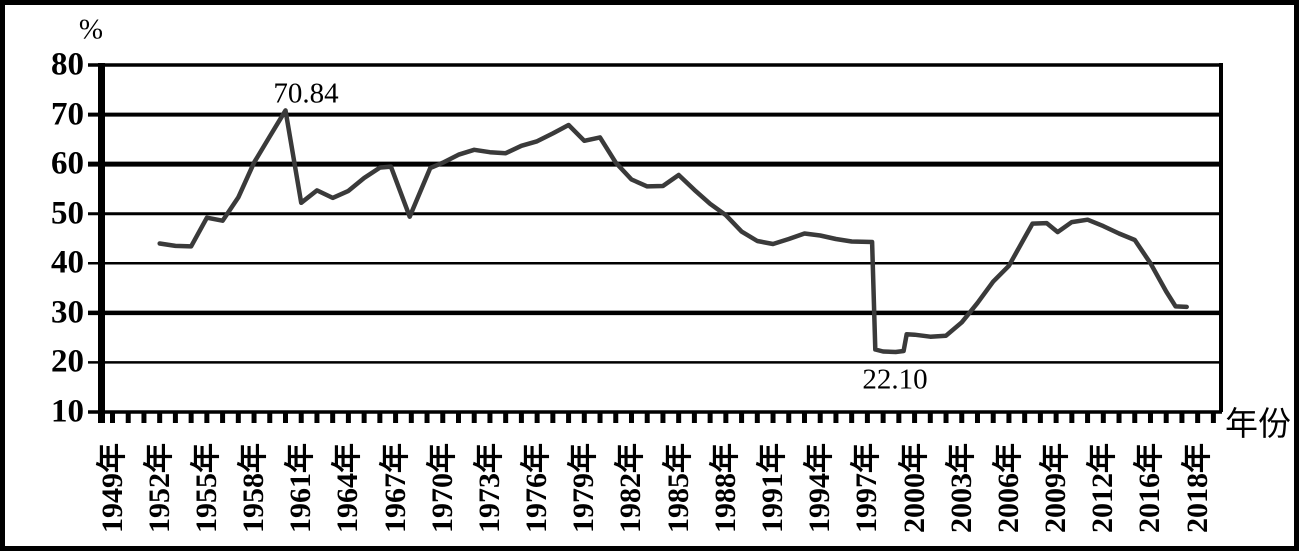 This screenshot has height=551, width=1299. I want to click on x-tick-label-1982: 1982年, so click(631, 488).